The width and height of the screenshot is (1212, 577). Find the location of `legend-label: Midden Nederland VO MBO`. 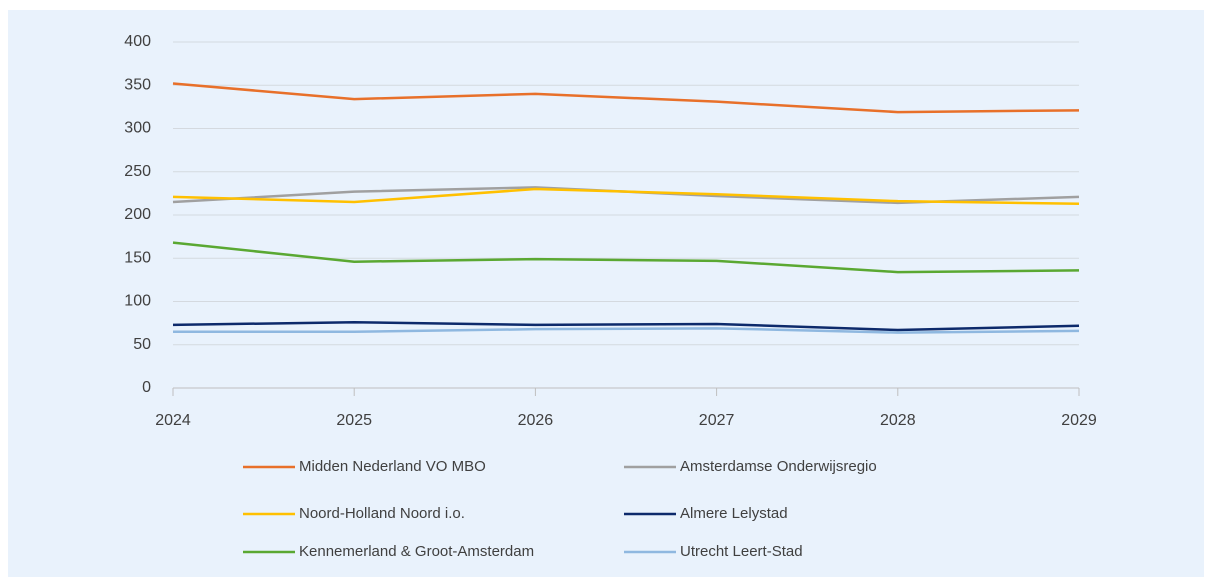

legend-label: Midden Nederland VO MBO is located at coordinates (392, 466).